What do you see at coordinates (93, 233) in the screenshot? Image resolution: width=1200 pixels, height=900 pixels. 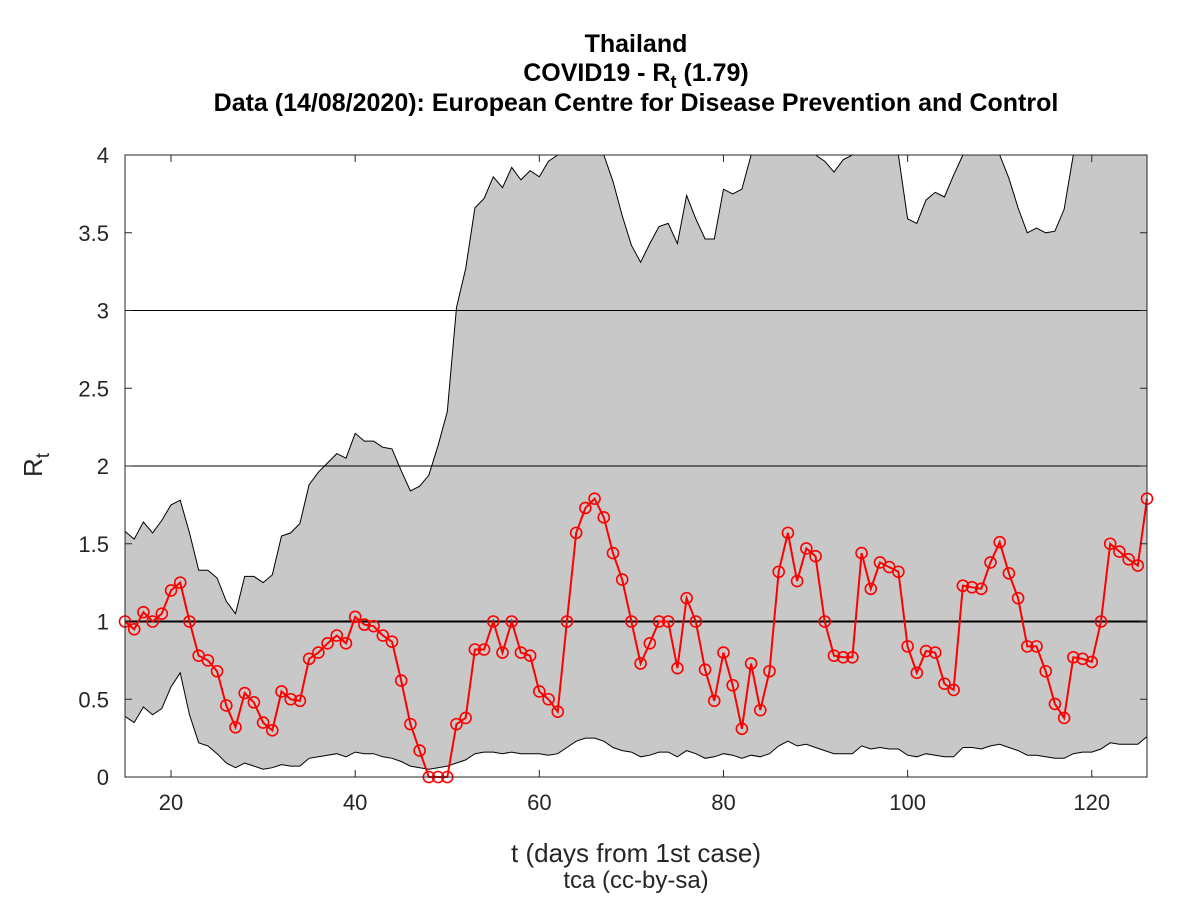 I see `y-tick-label: 3.5` at bounding box center [93, 233].